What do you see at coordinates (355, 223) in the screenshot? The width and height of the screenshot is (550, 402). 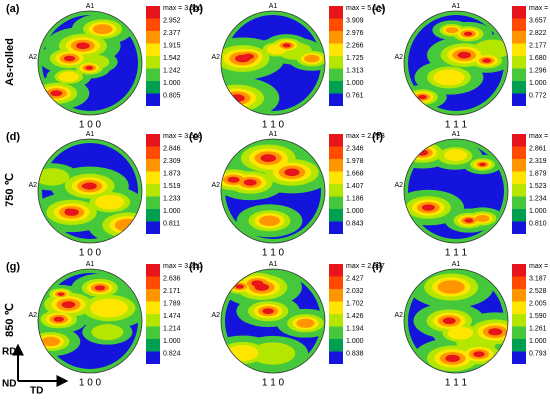 I see `legend-level: 0.843` at bounding box center [355, 223].